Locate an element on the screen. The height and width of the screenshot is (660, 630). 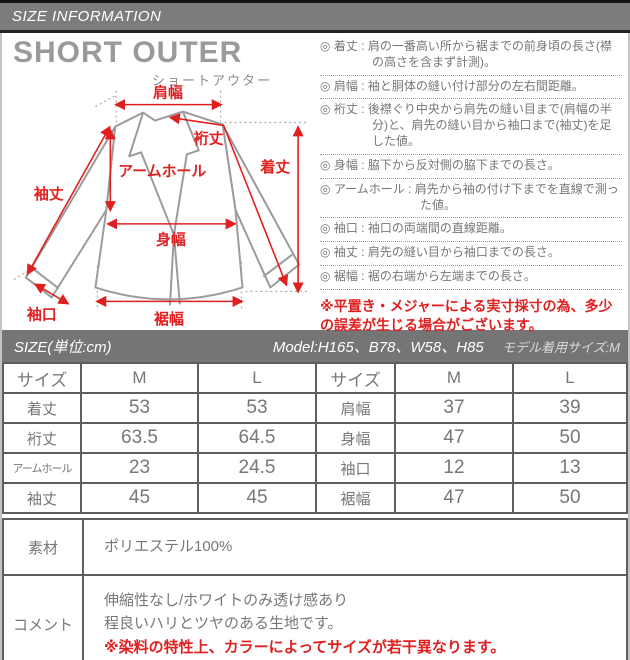
diagram-label-hem-width: 裾幅 is located at coordinates (169, 319).